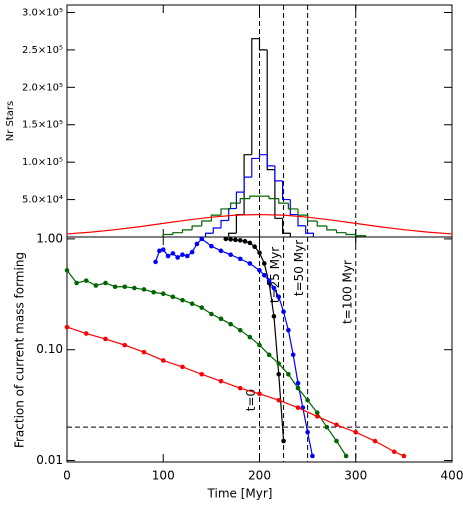  Describe the element at coordinates (347, 292) in the screenshot. I see `reference-label: t=100 Myr` at that location.